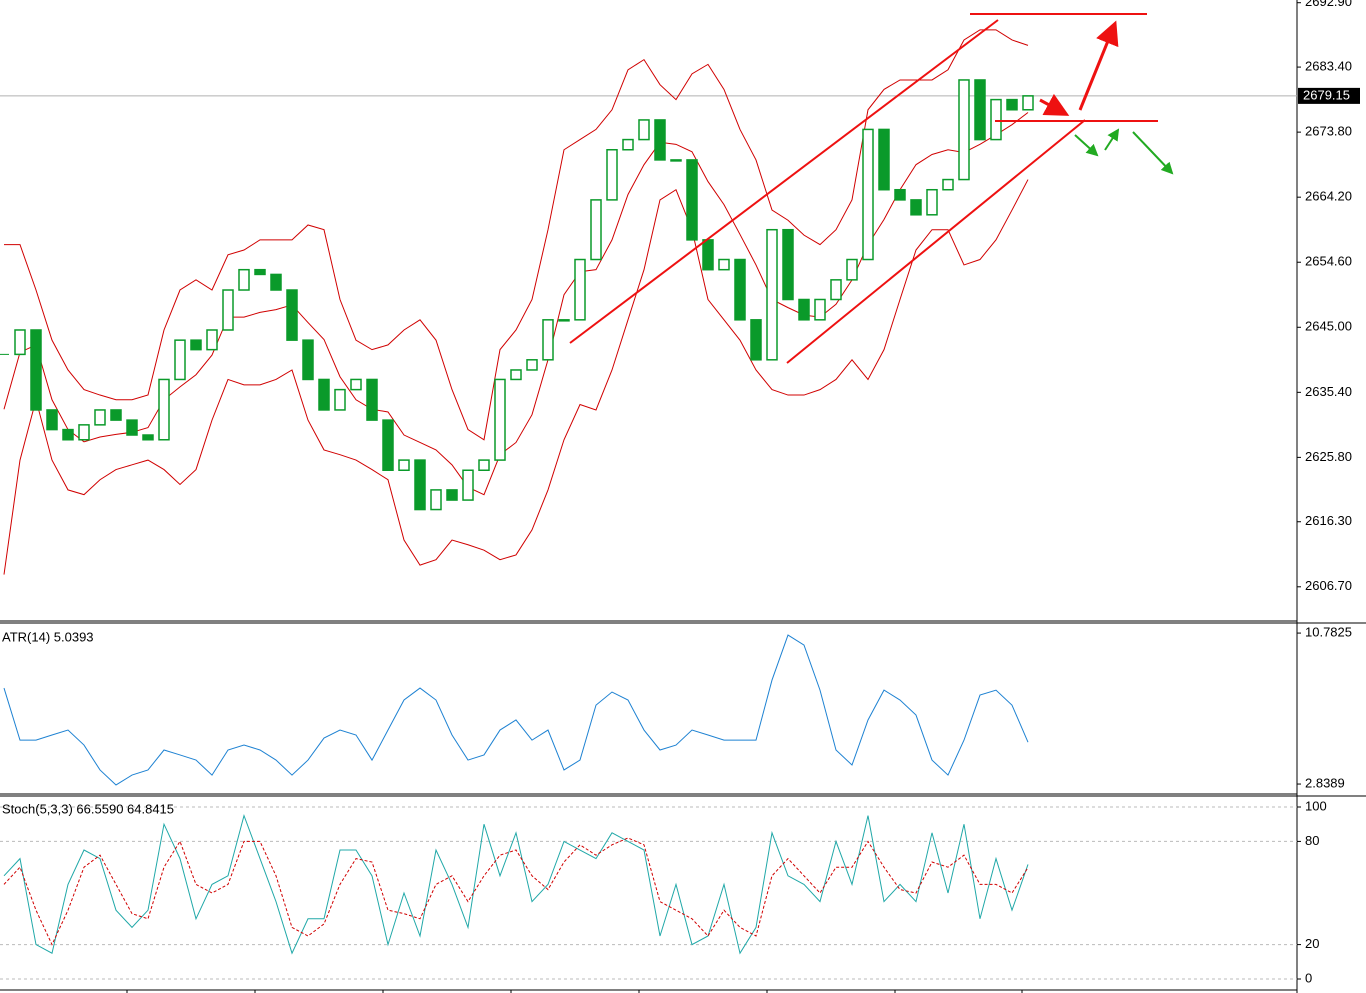 Image resolution: width=1366 pixels, height=993 pixels. I want to click on y-tick-label: 2664.20, so click(1328, 196).